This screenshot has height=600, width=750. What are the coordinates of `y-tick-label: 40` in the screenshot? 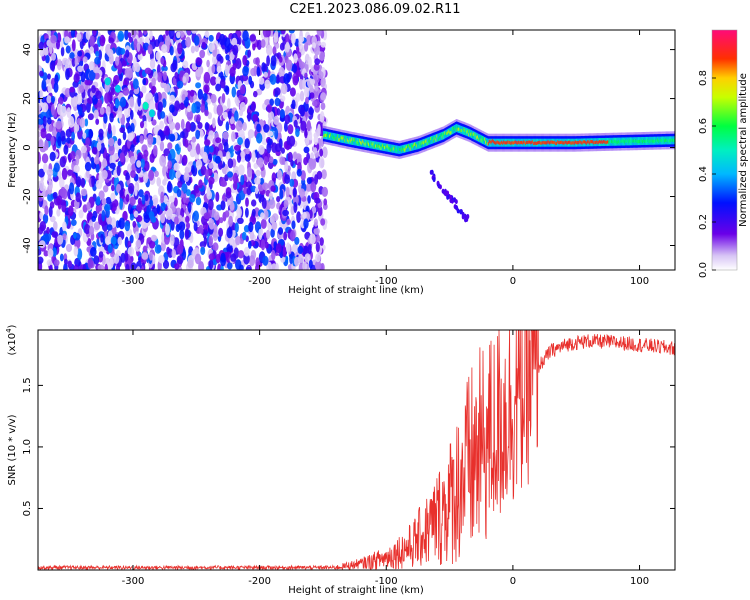 It's located at (27, 49).